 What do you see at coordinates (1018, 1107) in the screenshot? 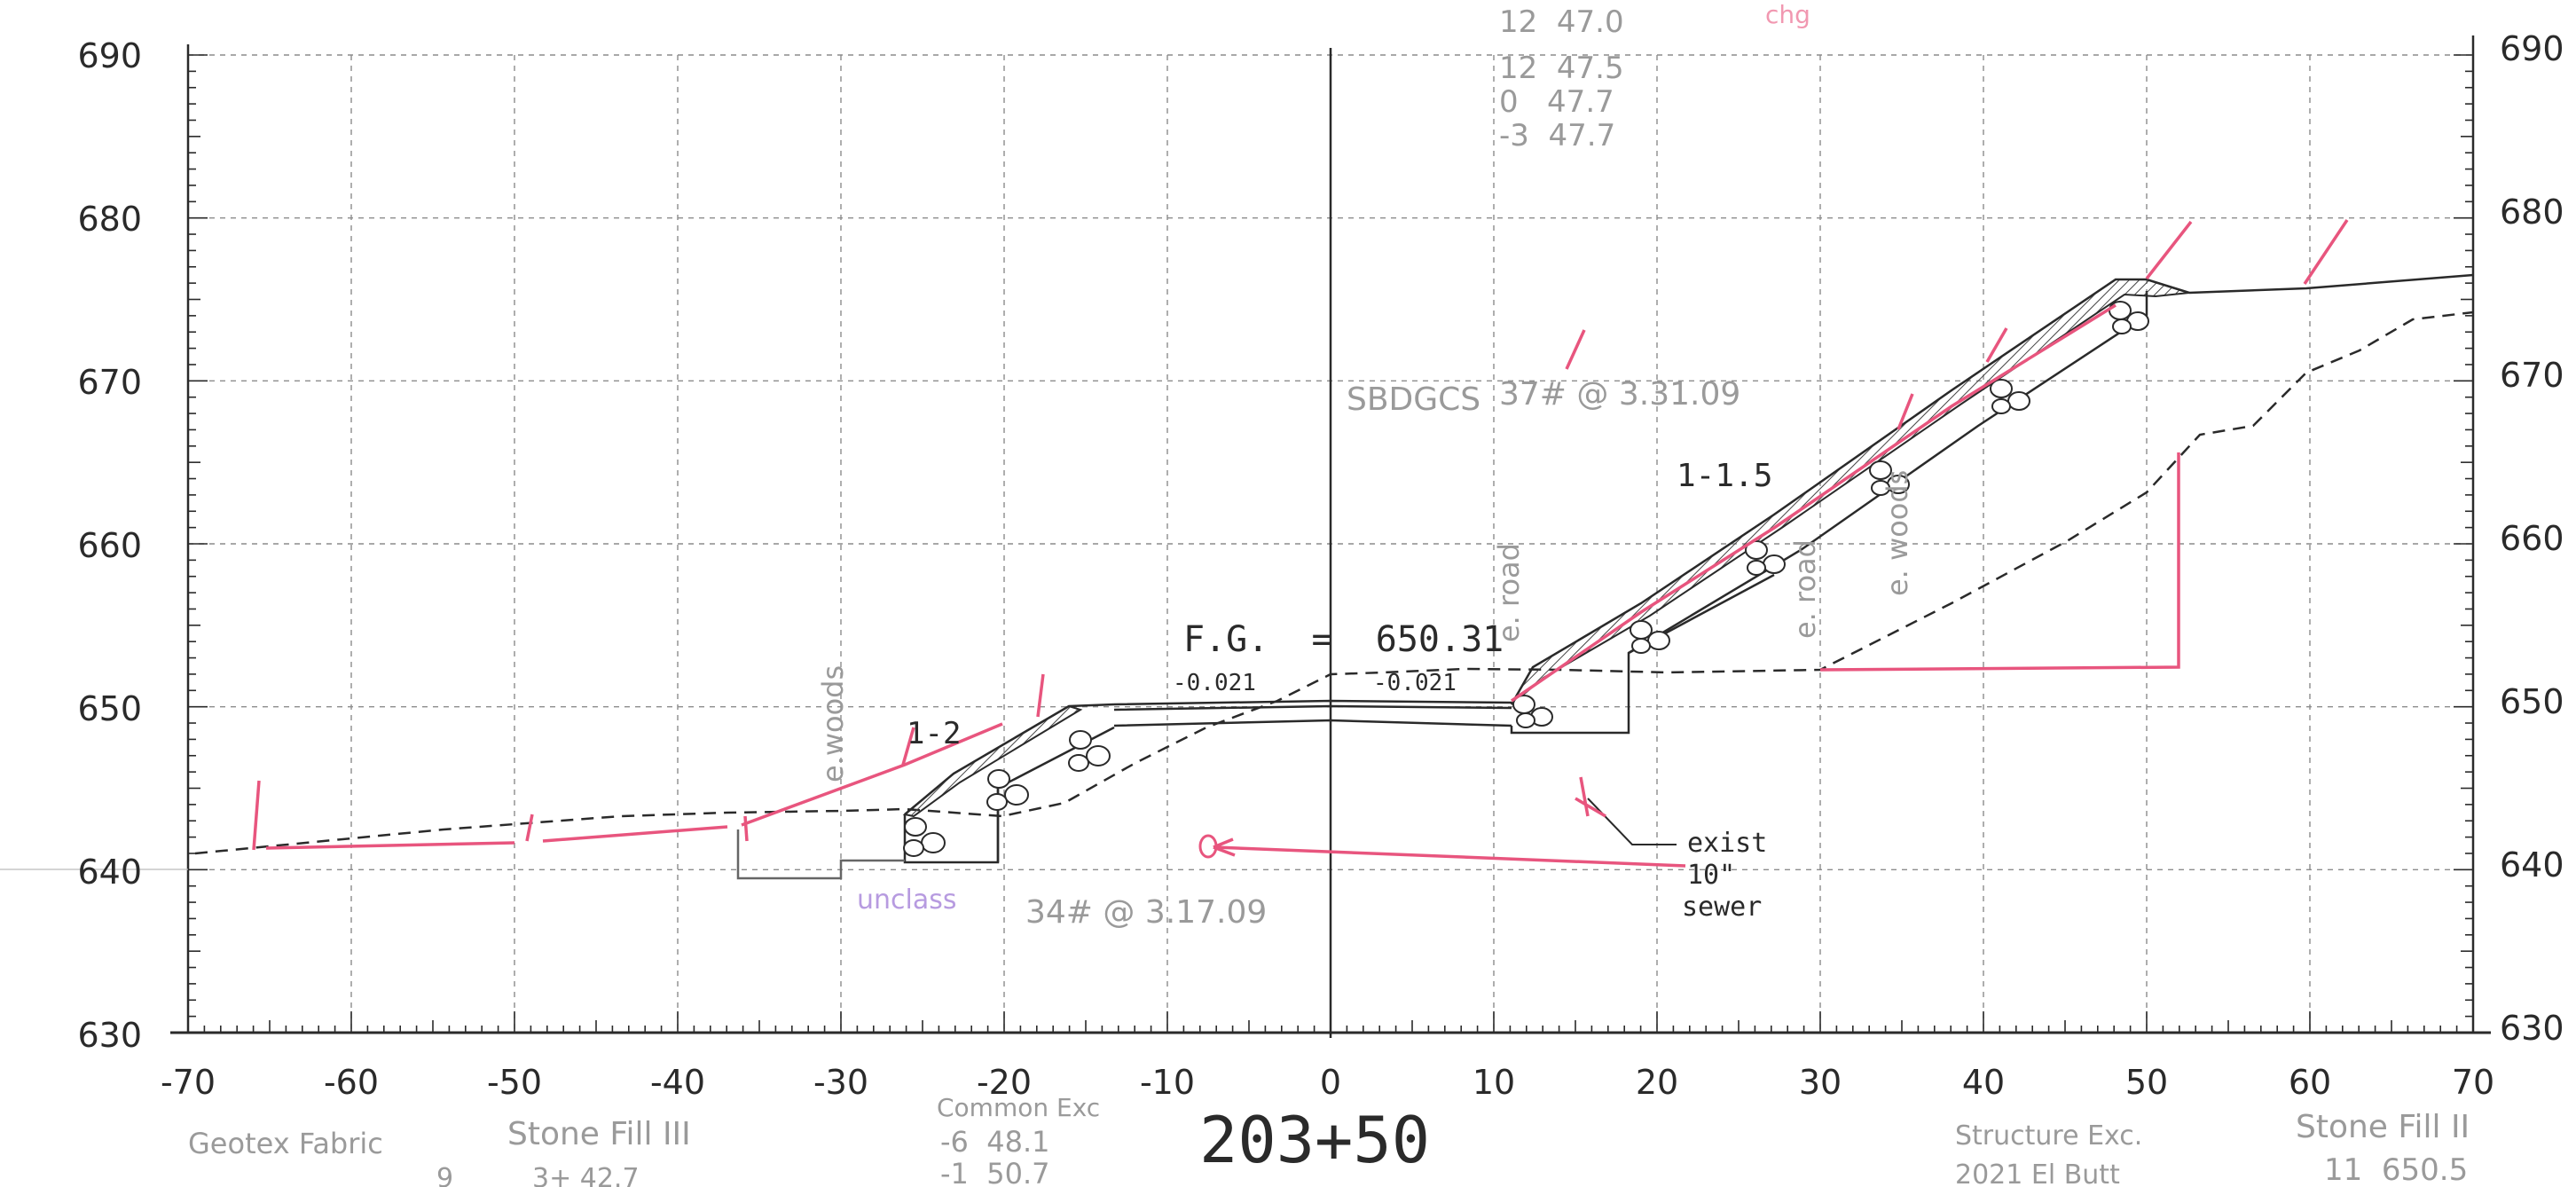
I see `note-bottom-common: Common Exc` at bounding box center [1018, 1107].